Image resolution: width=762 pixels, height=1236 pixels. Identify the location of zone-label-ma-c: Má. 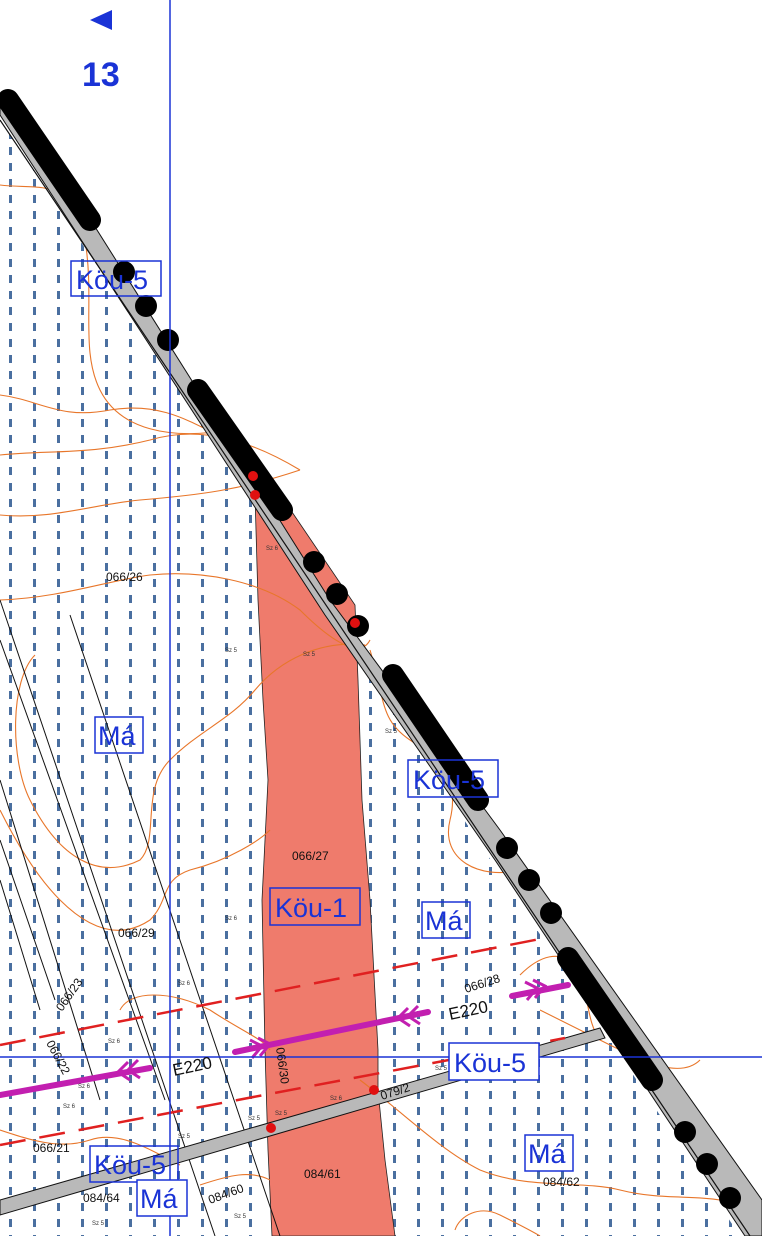
(162, 1198).